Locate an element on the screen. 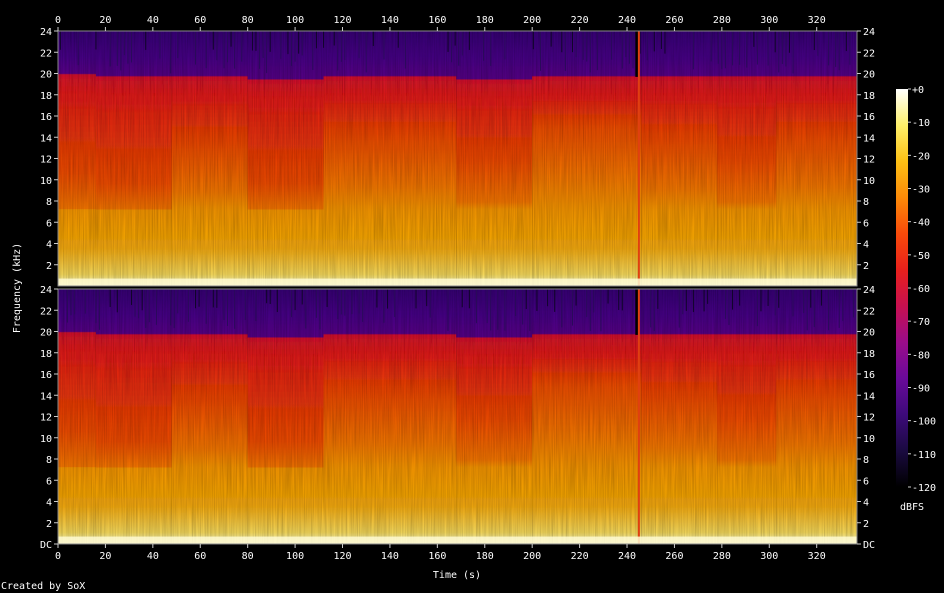  x-tick-label: 240 is located at coordinates (627, 20).